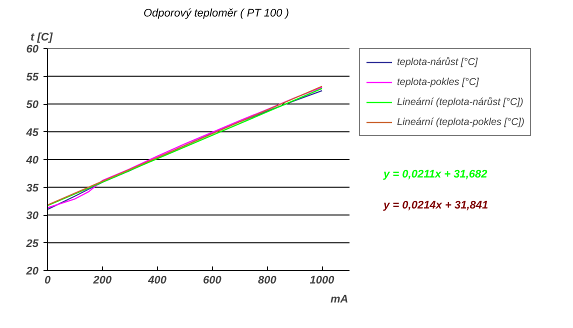 This screenshot has width=573, height=328. What do you see at coordinates (33, 50) in the screenshot?
I see `y-tick-label: 60` at bounding box center [33, 50].